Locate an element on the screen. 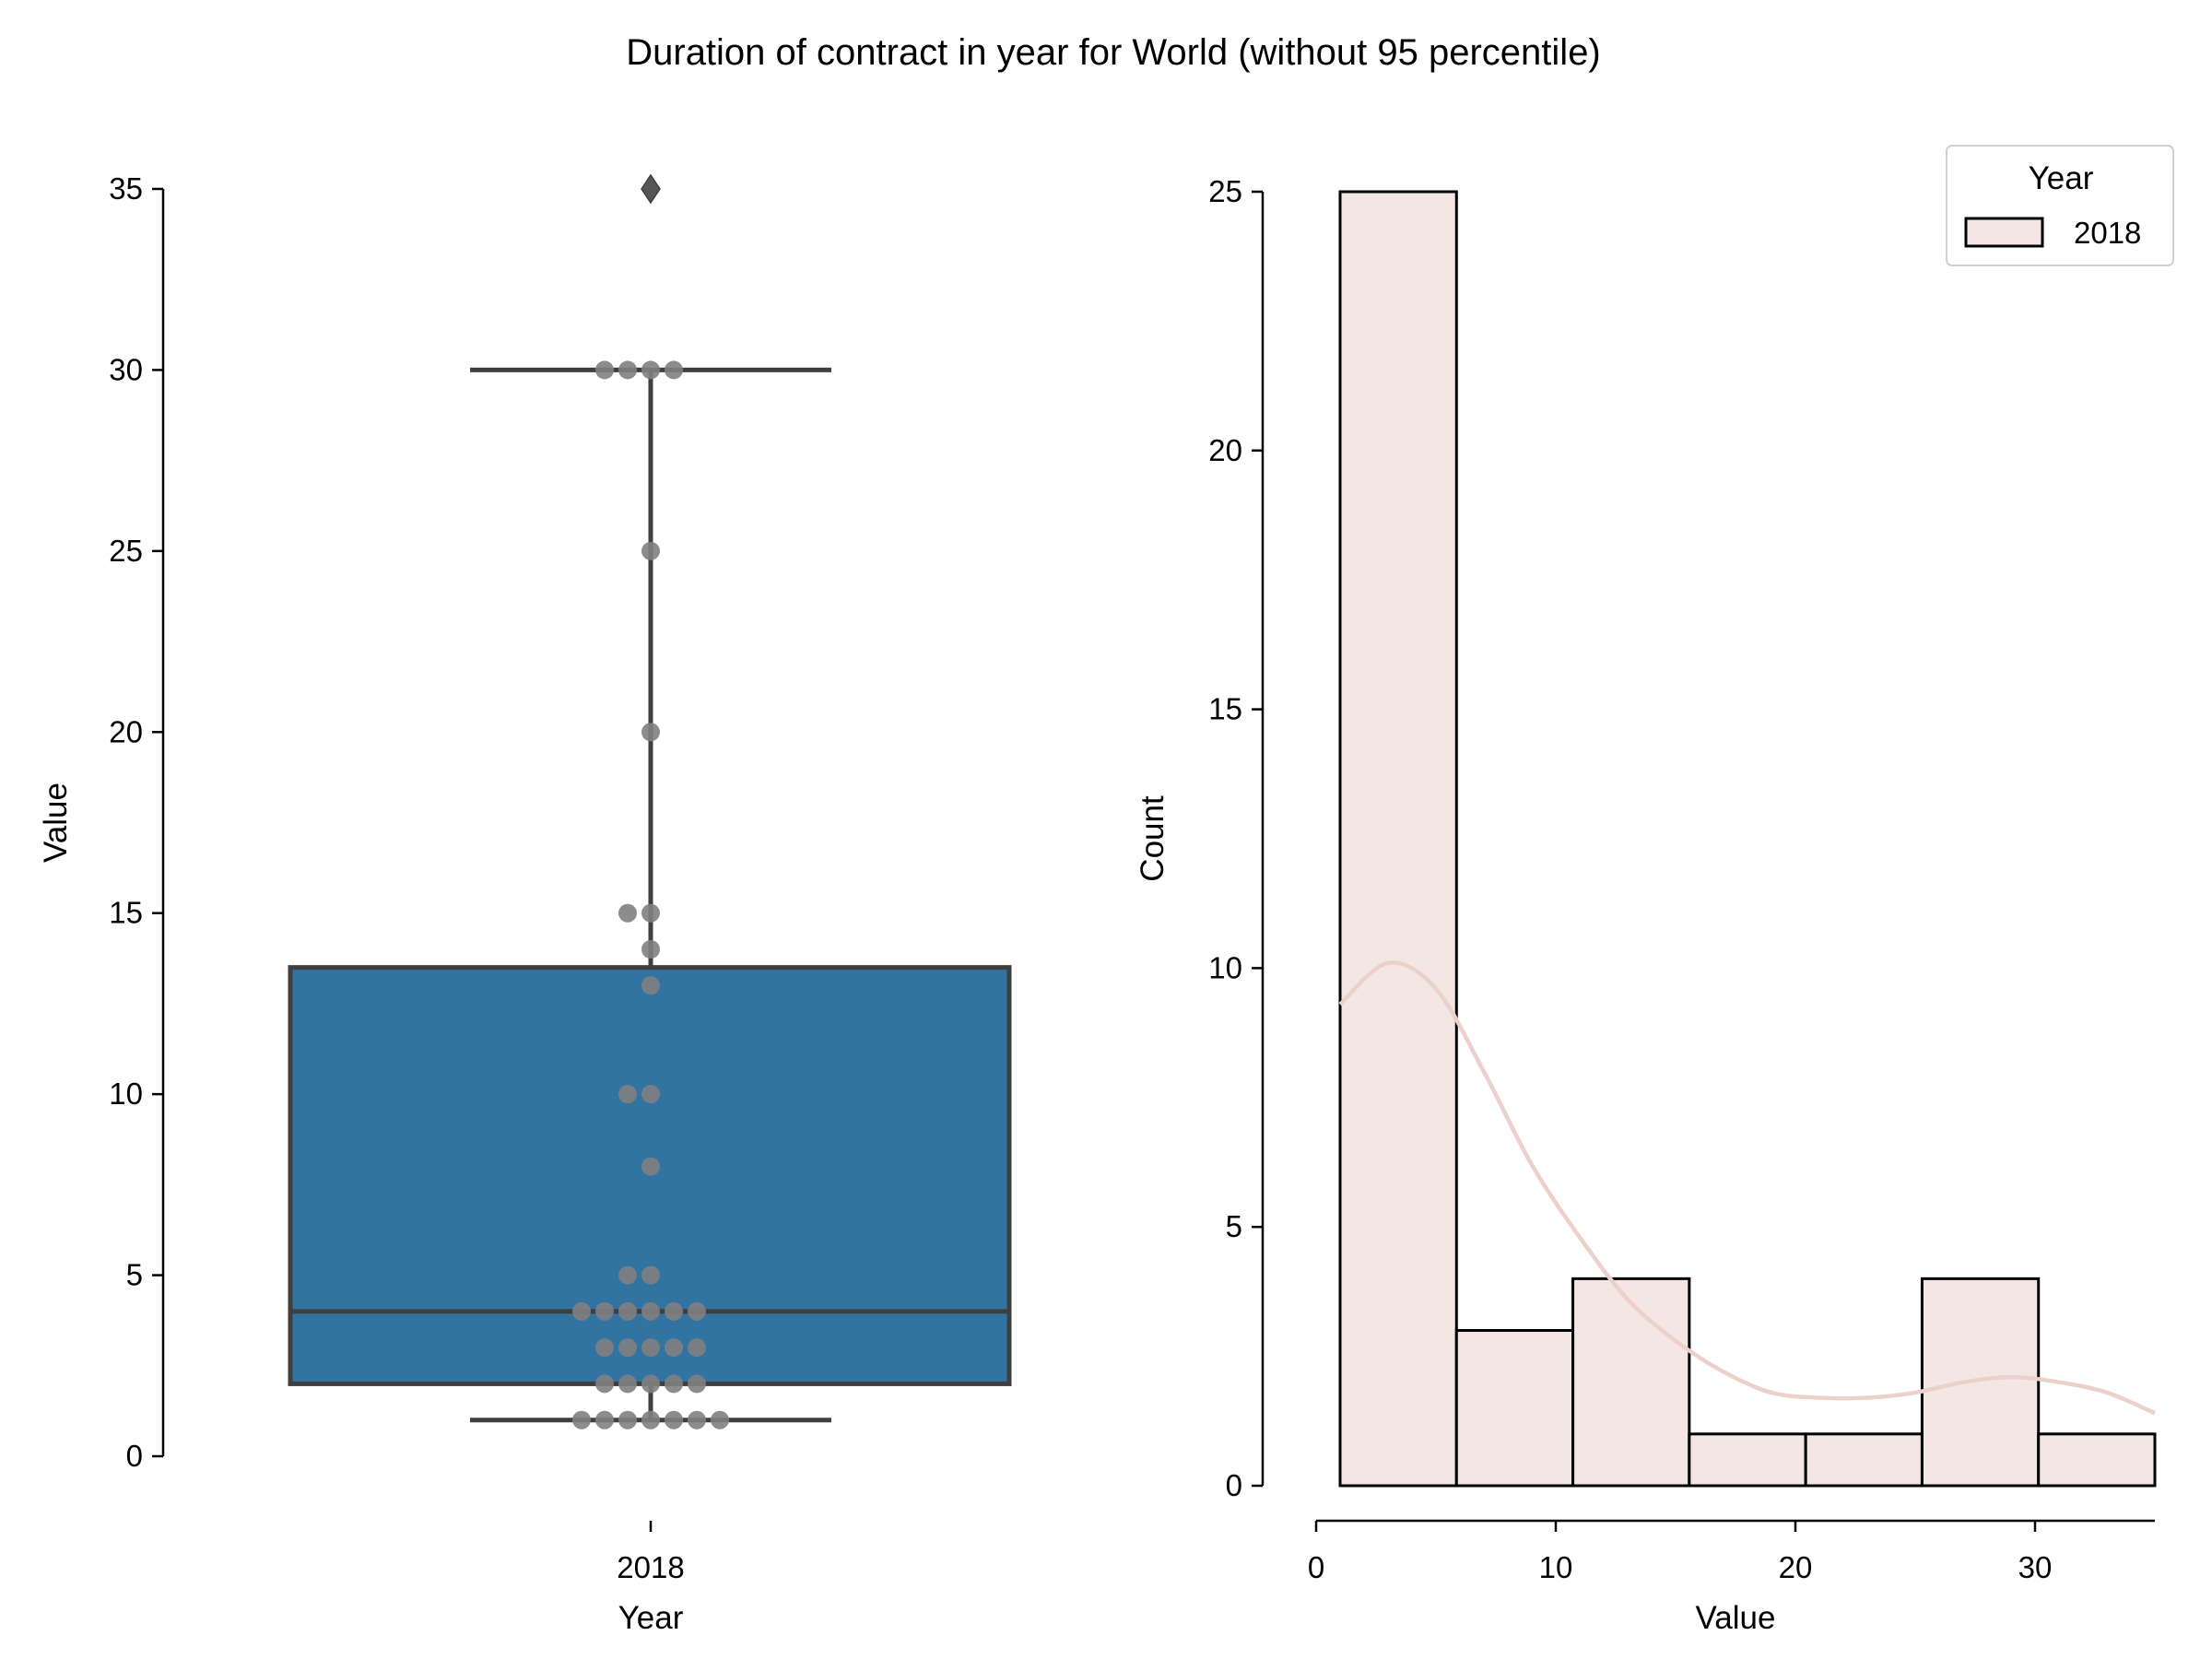 This screenshot has height=1659, width=2212. y-tick-label: 5 is located at coordinates (134, 1275).